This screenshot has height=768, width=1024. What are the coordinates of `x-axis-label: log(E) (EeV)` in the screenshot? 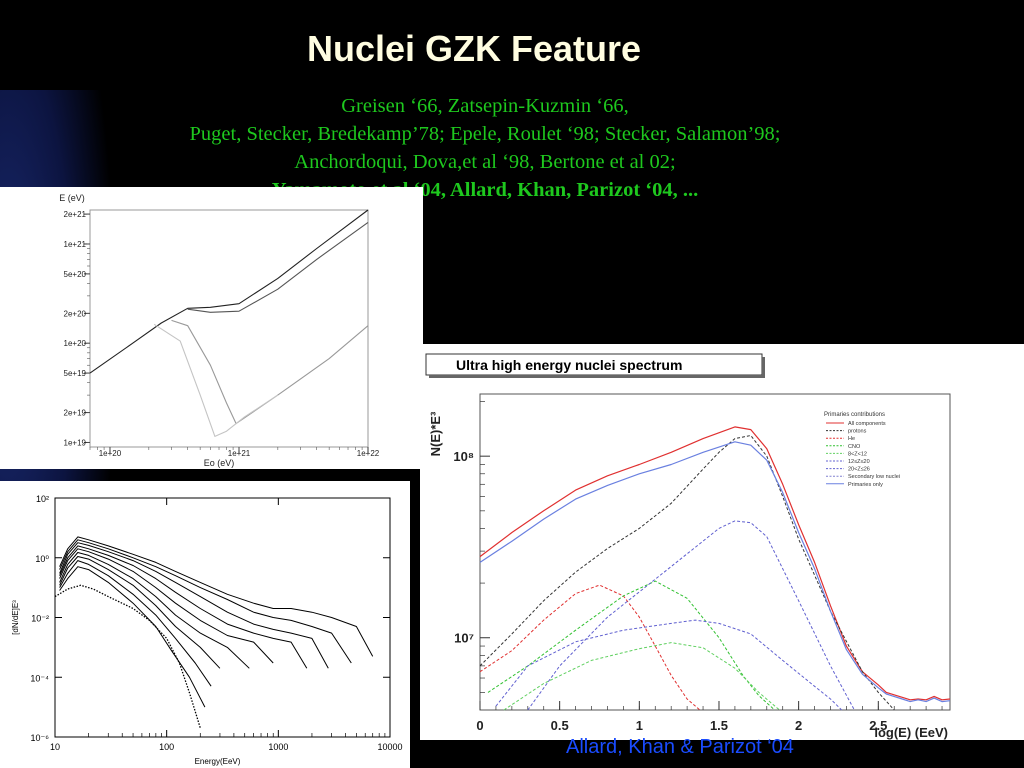 It's located at (911, 732).